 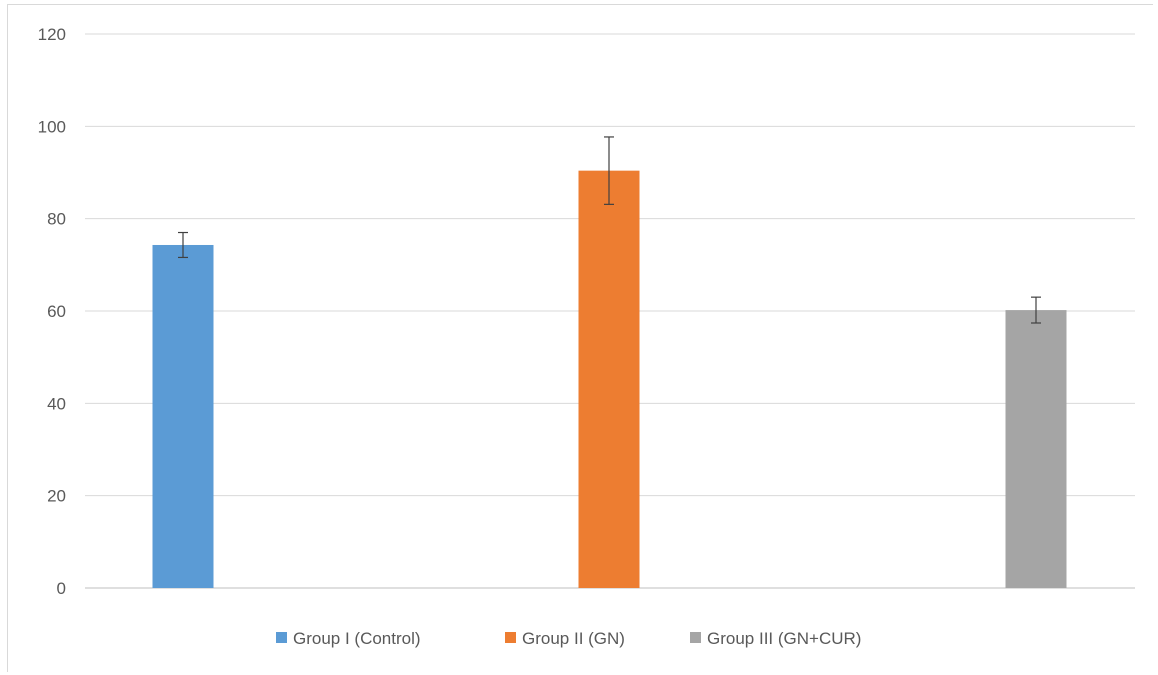 I want to click on y-tick-label: 40, so click(x=56, y=403).